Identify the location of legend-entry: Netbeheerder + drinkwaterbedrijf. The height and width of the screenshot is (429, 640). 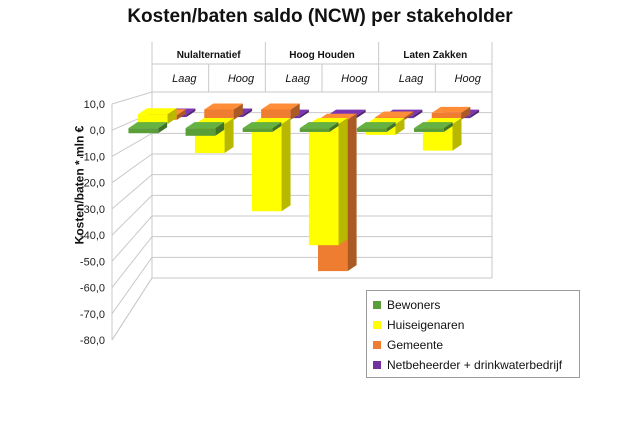
(476, 365).